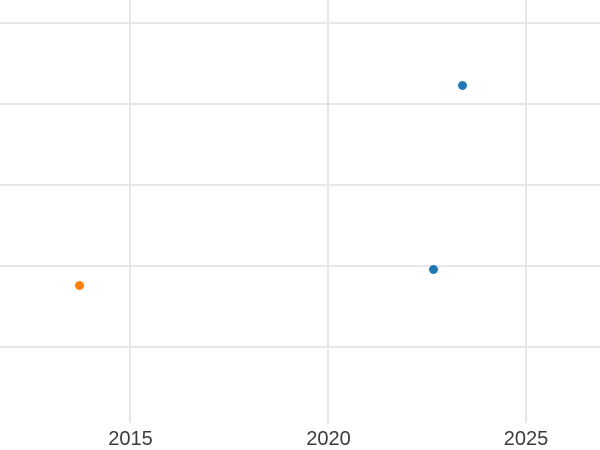  I want to click on x-tick-label-1: 2020, so click(328, 439).